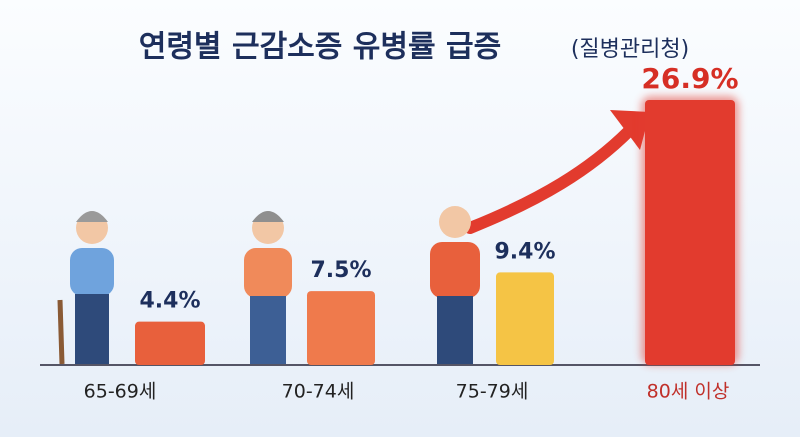 The height and width of the screenshot is (437, 800). I want to click on x-tick-label: 75-79세, so click(492, 392).